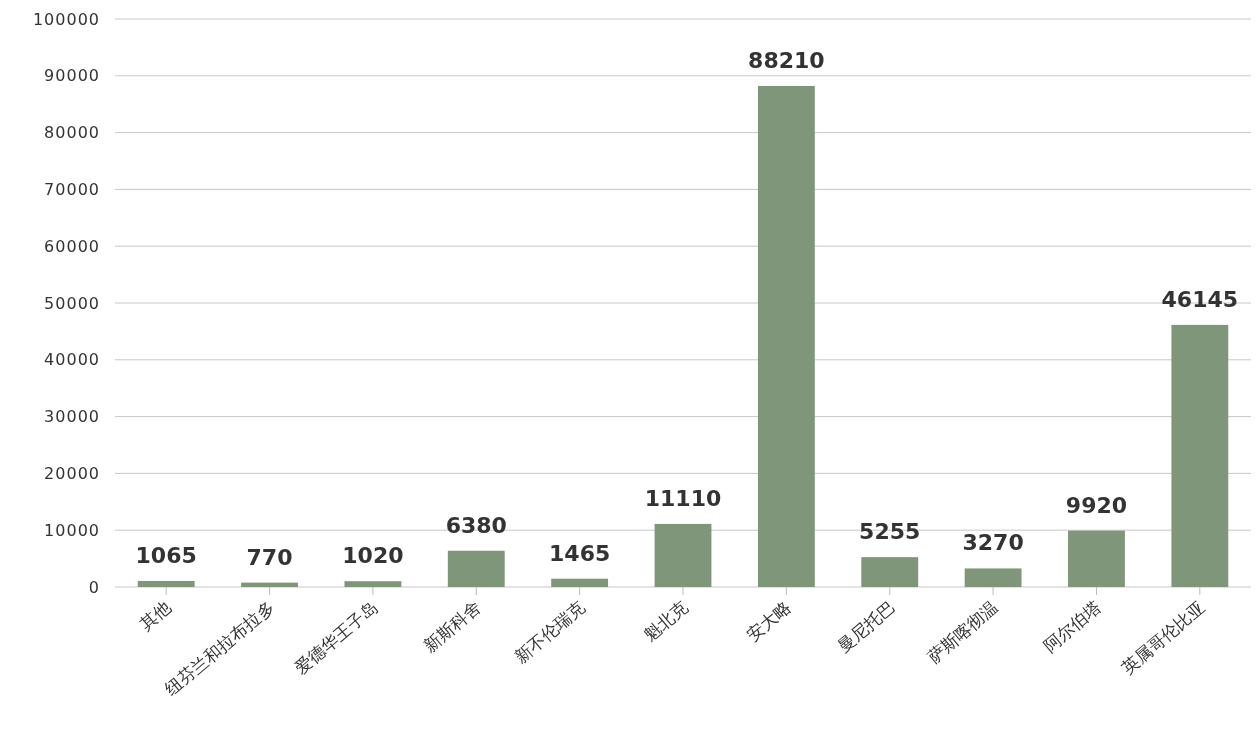 The width and height of the screenshot is (1259, 738). I want to click on x-tick-label: 萨斯喀彻温, so click(962, 631).